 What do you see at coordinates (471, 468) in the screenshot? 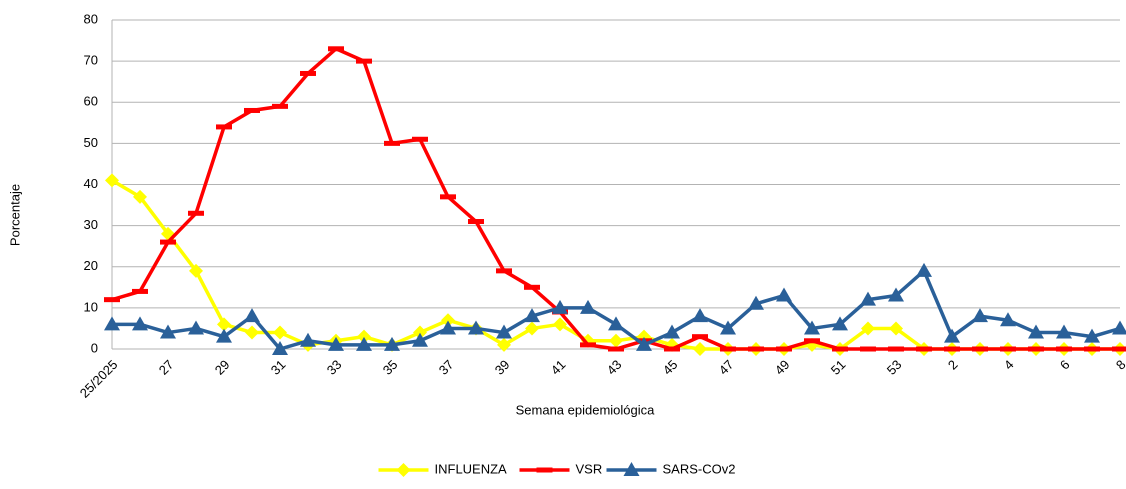
I see `legend-label: INFLUENZA` at bounding box center [471, 468].